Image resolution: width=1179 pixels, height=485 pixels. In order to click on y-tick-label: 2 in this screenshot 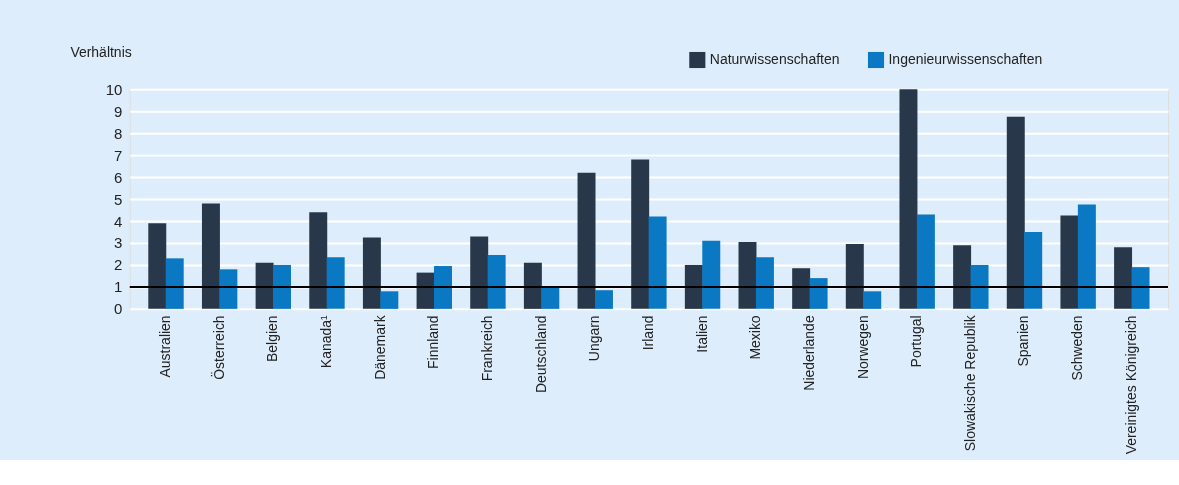, I will do `click(118, 265)`.